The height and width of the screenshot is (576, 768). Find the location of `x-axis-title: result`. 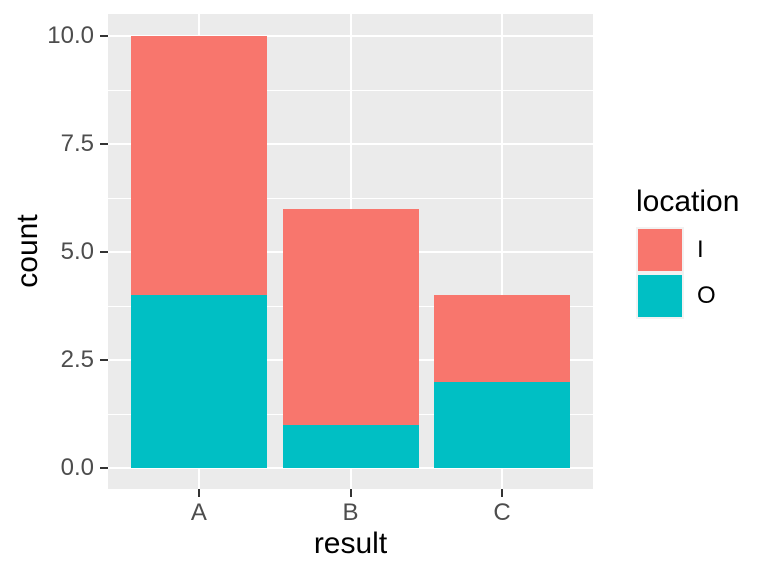

x-axis-title: result is located at coordinates (350, 543).